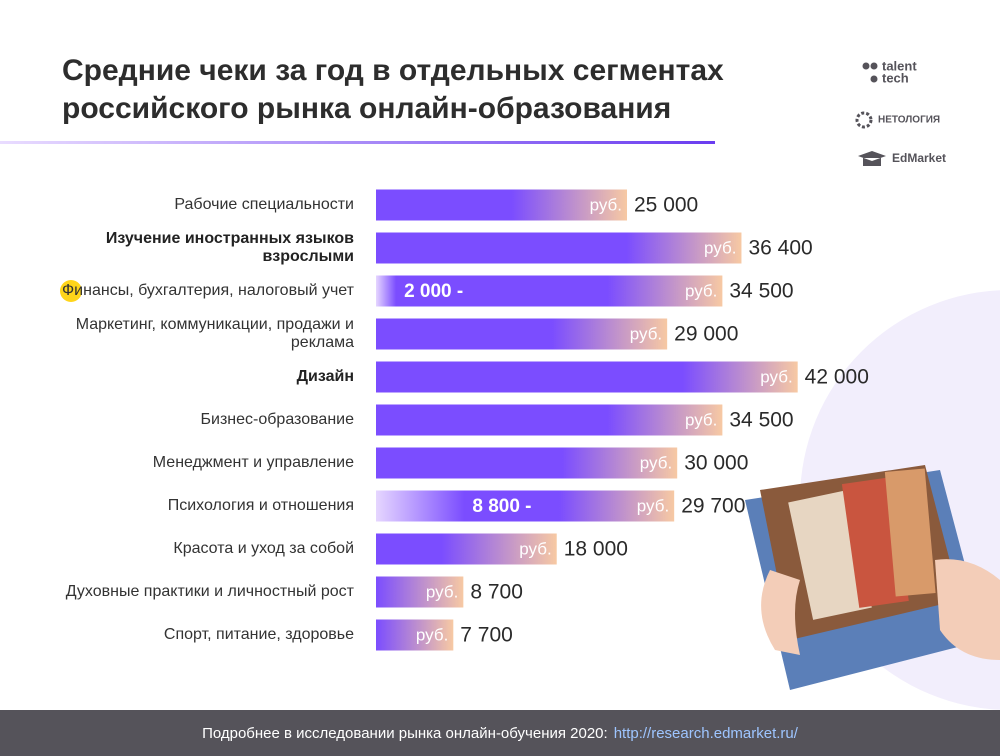 The image size is (1000, 756). Describe the element at coordinates (209, 591) in the screenshot. I see `category-label: Духовные практики и личностный рост` at that location.